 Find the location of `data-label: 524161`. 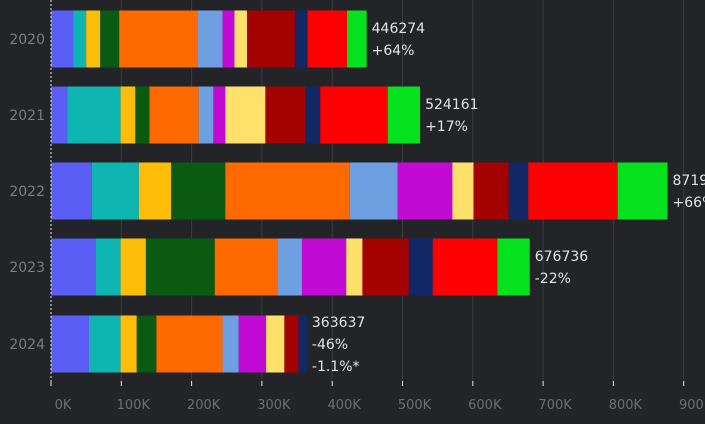

data-label: 524161 is located at coordinates (451, 105).